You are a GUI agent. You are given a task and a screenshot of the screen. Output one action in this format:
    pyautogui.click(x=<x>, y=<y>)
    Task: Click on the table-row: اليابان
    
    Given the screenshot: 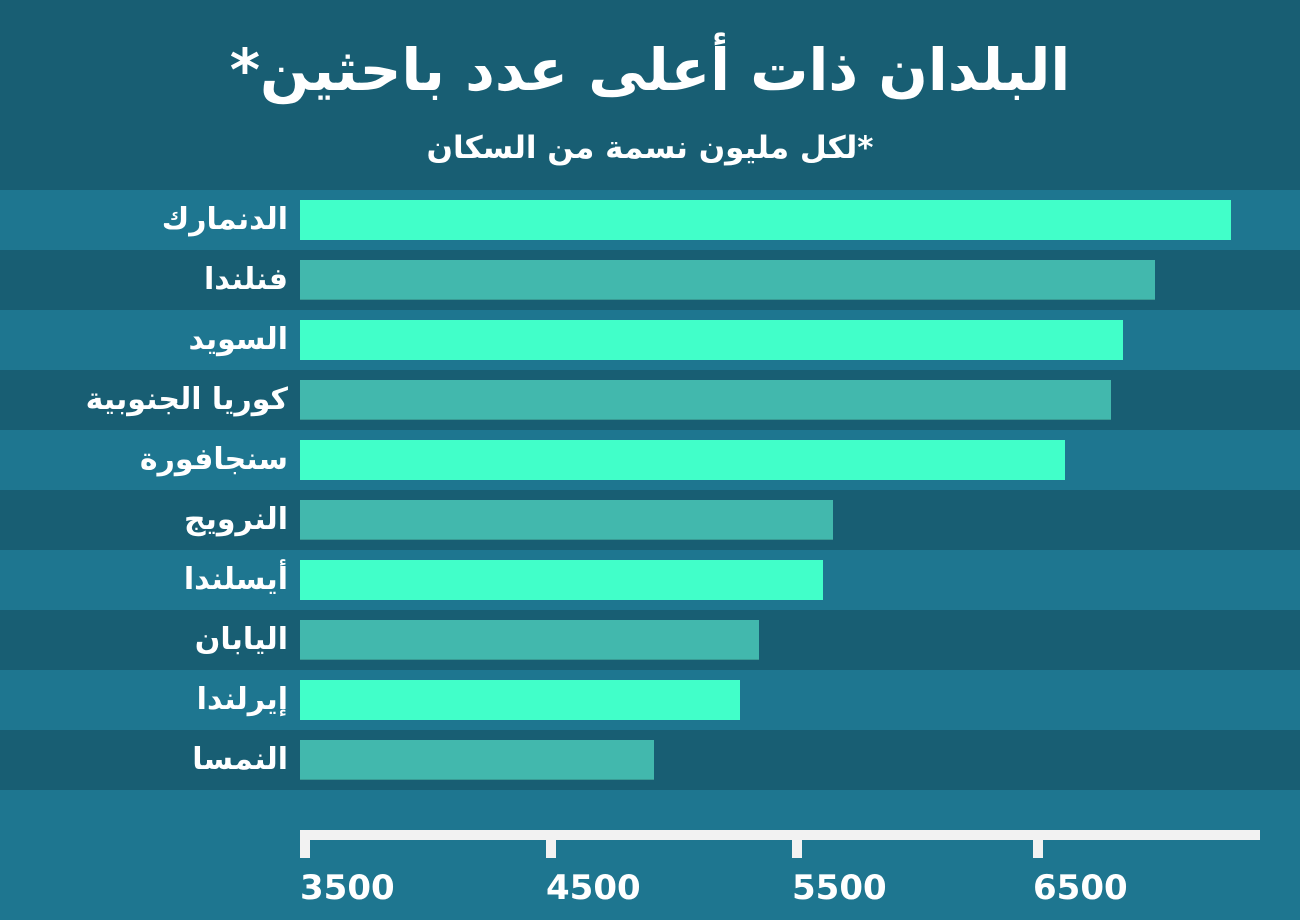 What is the action you would take?
    pyautogui.click(x=650, y=640)
    